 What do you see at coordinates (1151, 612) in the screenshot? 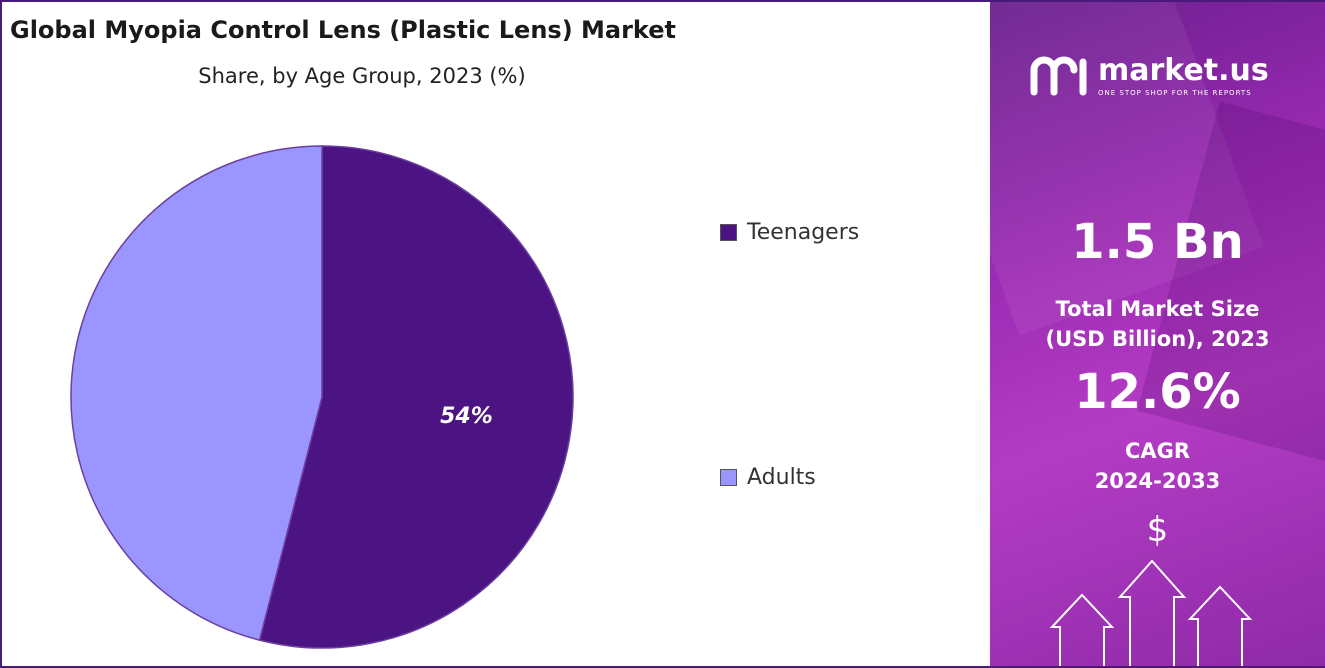
I see `growth-arrows-icon` at bounding box center [1151, 612].